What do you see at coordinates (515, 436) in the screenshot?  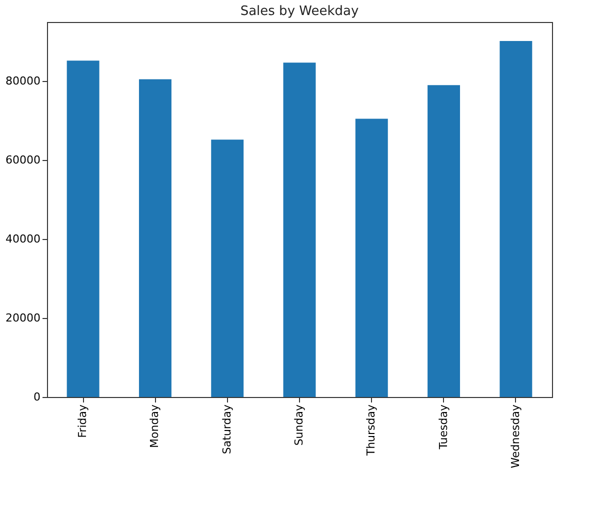 I see `x-tick-label: Wednesday` at bounding box center [515, 436].